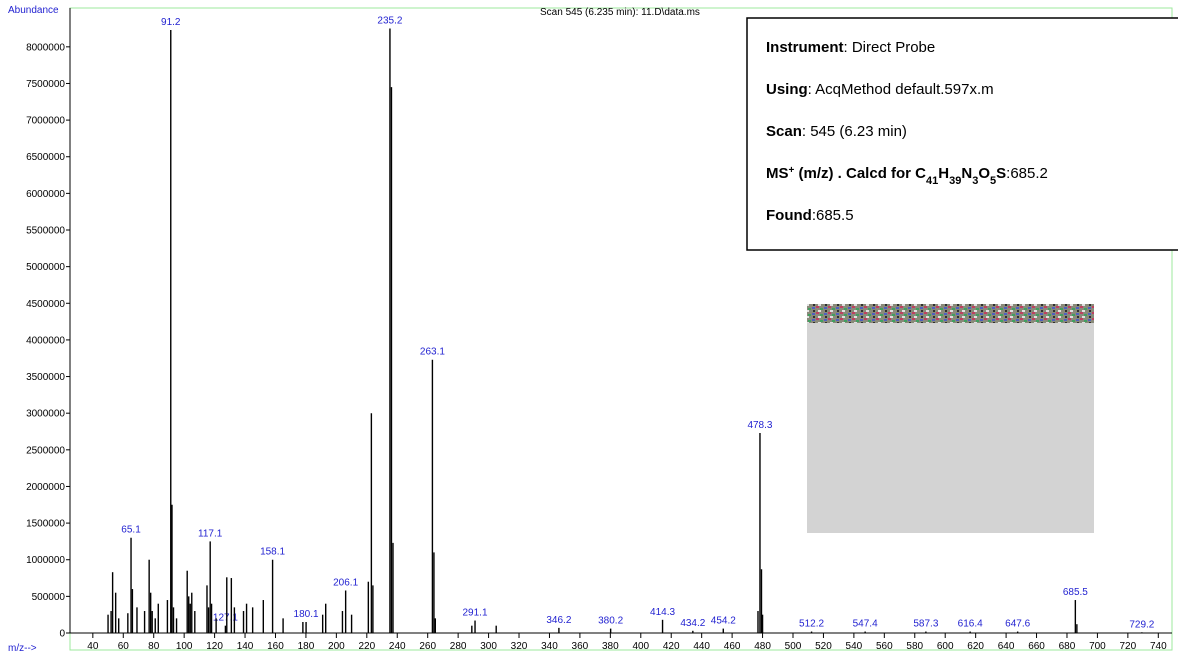  I want to click on x-tick-label: 660, so click(1036, 646).